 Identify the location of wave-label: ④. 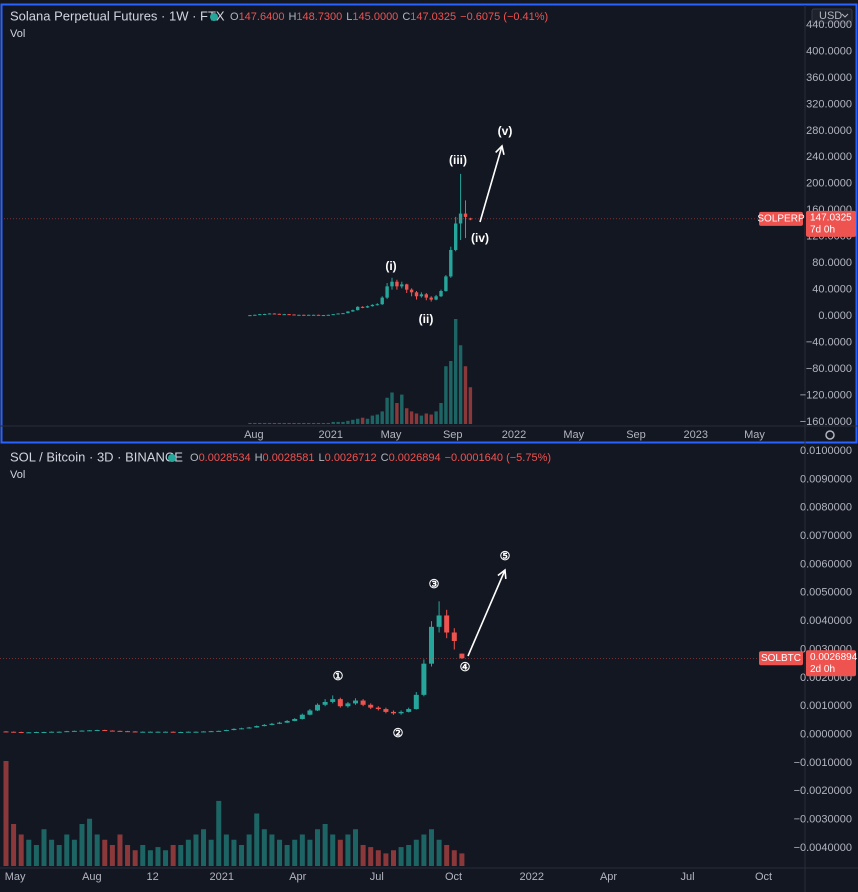
(465, 667).